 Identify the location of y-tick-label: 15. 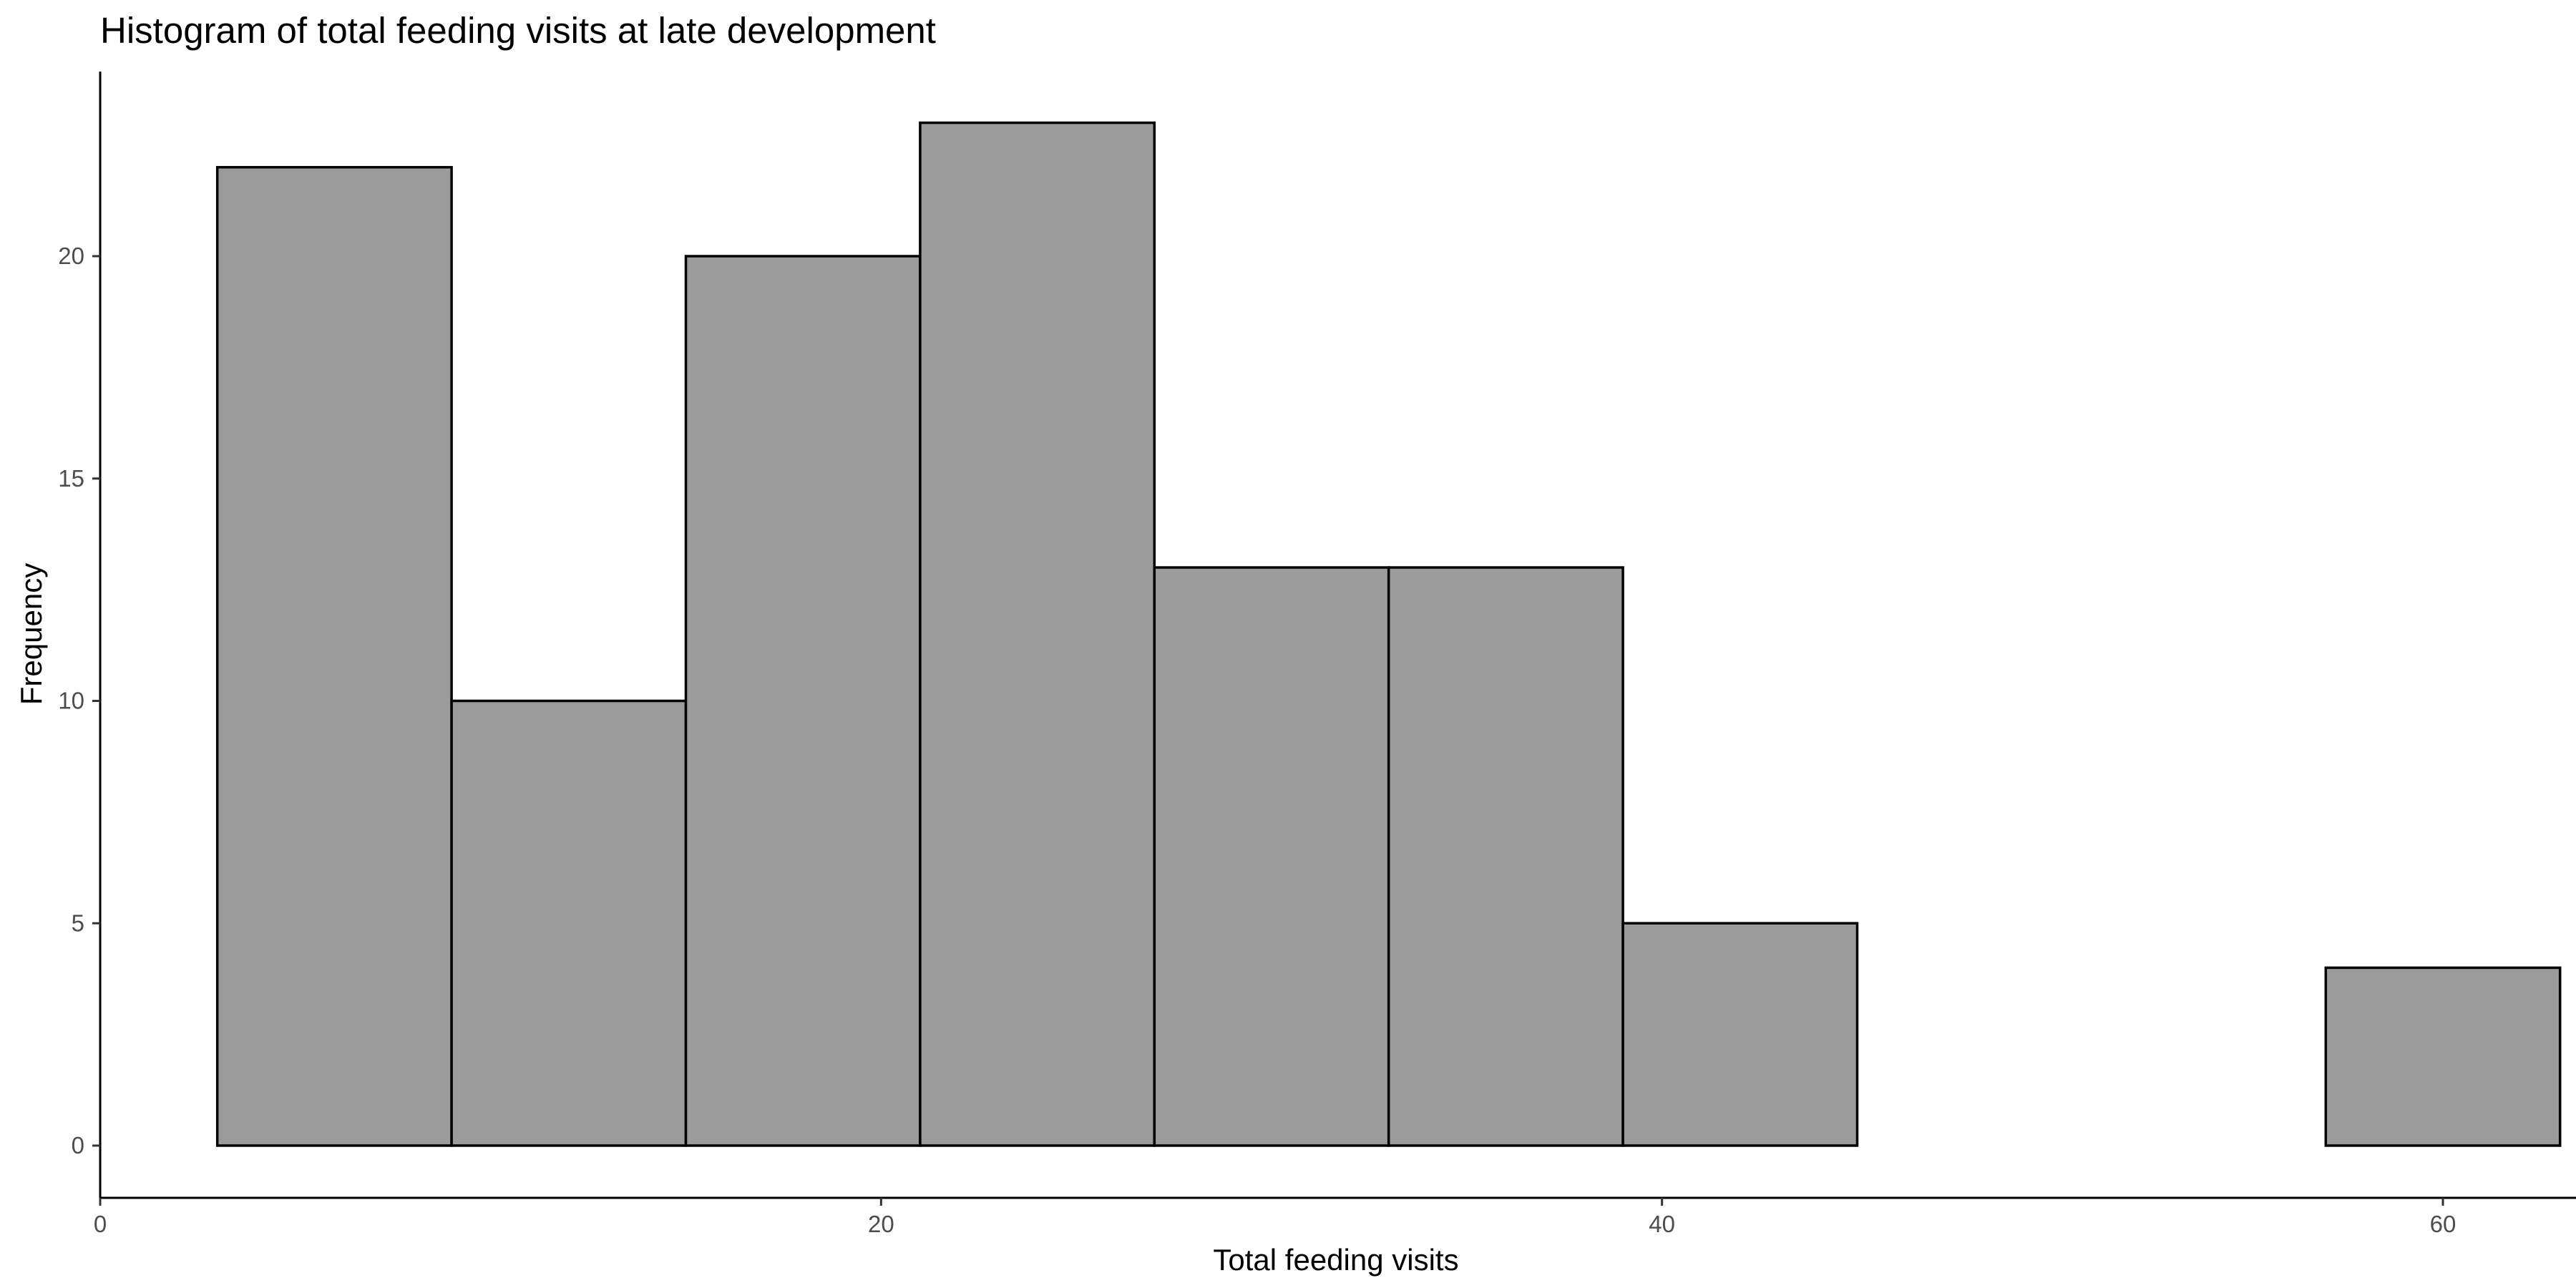
(71, 478).